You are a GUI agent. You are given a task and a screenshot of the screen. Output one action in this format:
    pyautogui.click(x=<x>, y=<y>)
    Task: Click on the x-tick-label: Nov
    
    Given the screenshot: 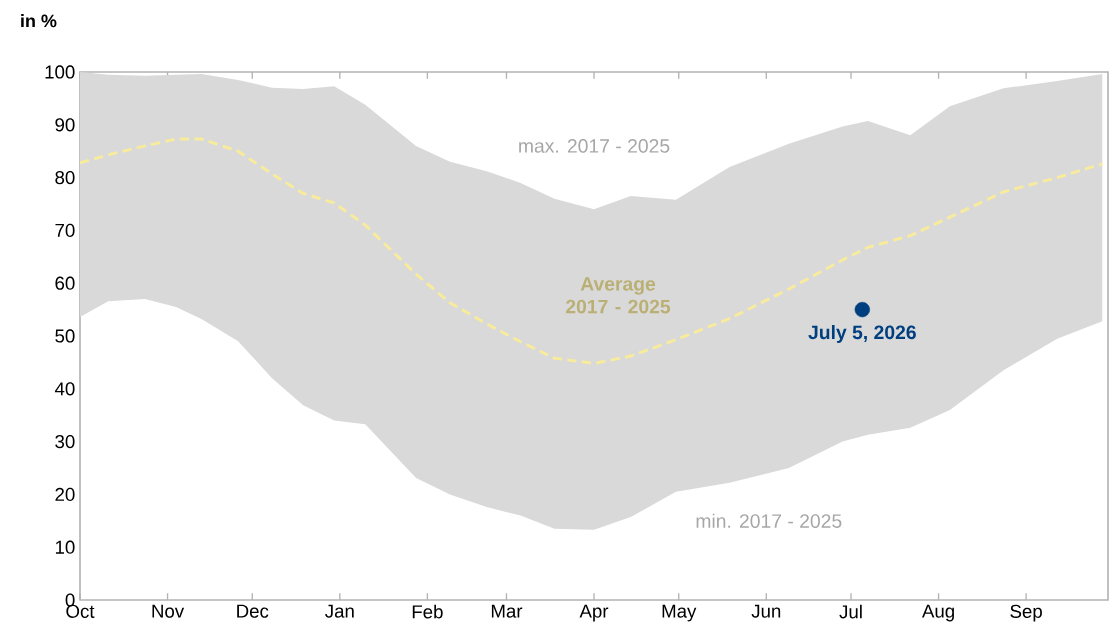 What is the action you would take?
    pyautogui.click(x=168, y=611)
    